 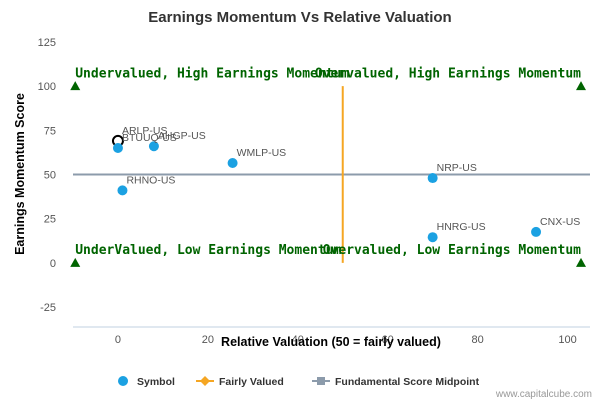 What do you see at coordinates (567, 340) in the screenshot?
I see `x-tick-label: 100` at bounding box center [567, 340].